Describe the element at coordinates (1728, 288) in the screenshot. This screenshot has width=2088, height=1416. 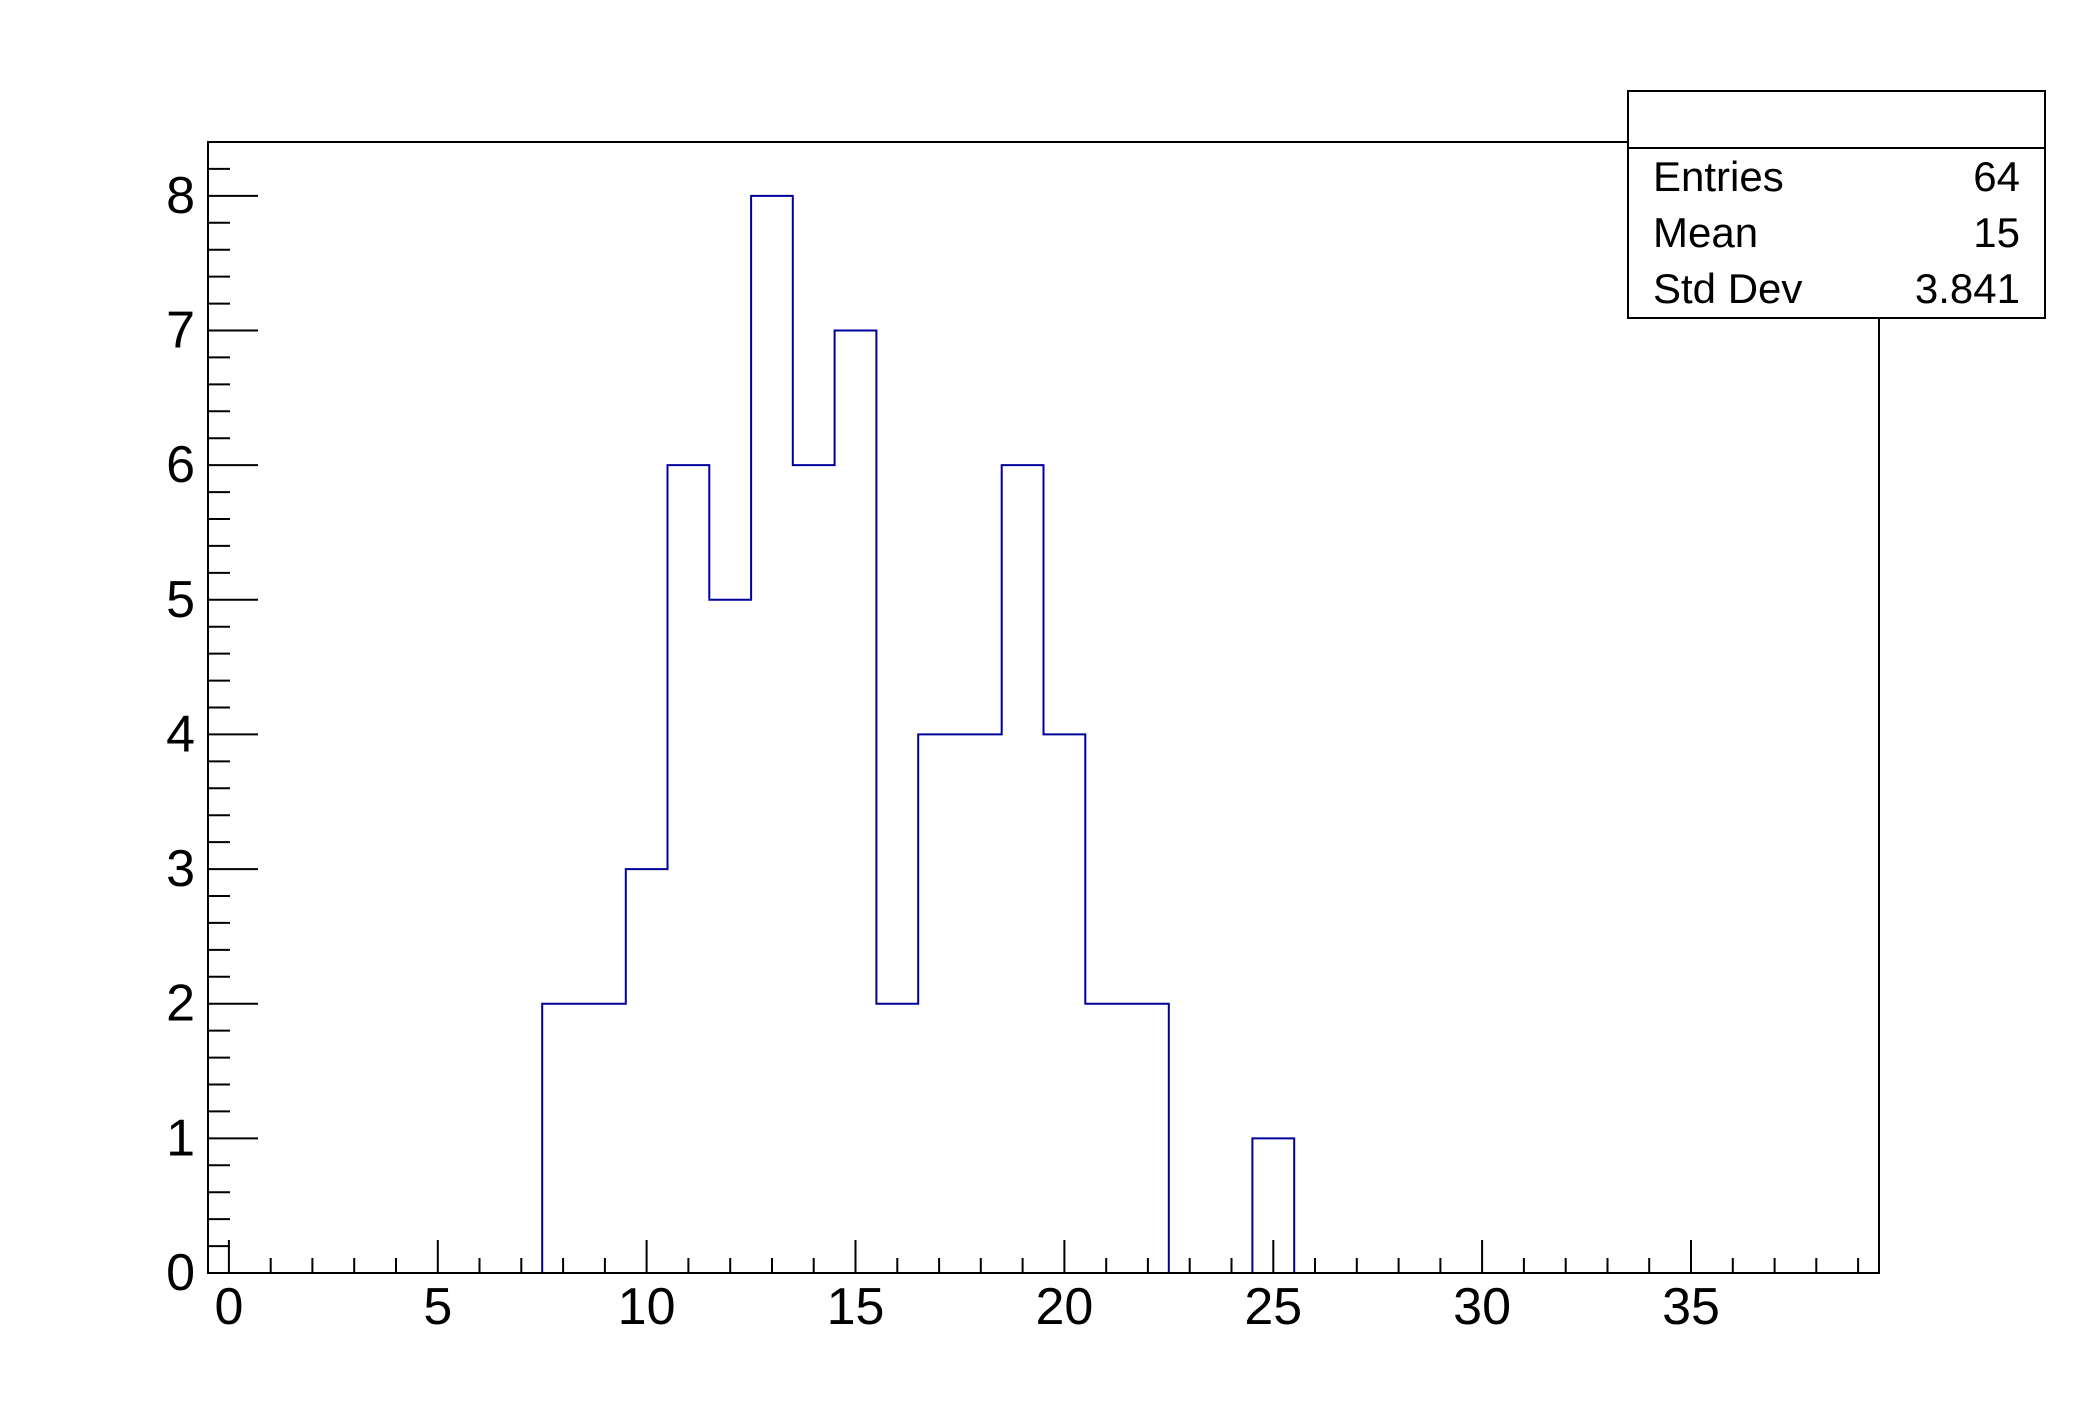
I see `stats-stddev-label: Std Dev` at that location.